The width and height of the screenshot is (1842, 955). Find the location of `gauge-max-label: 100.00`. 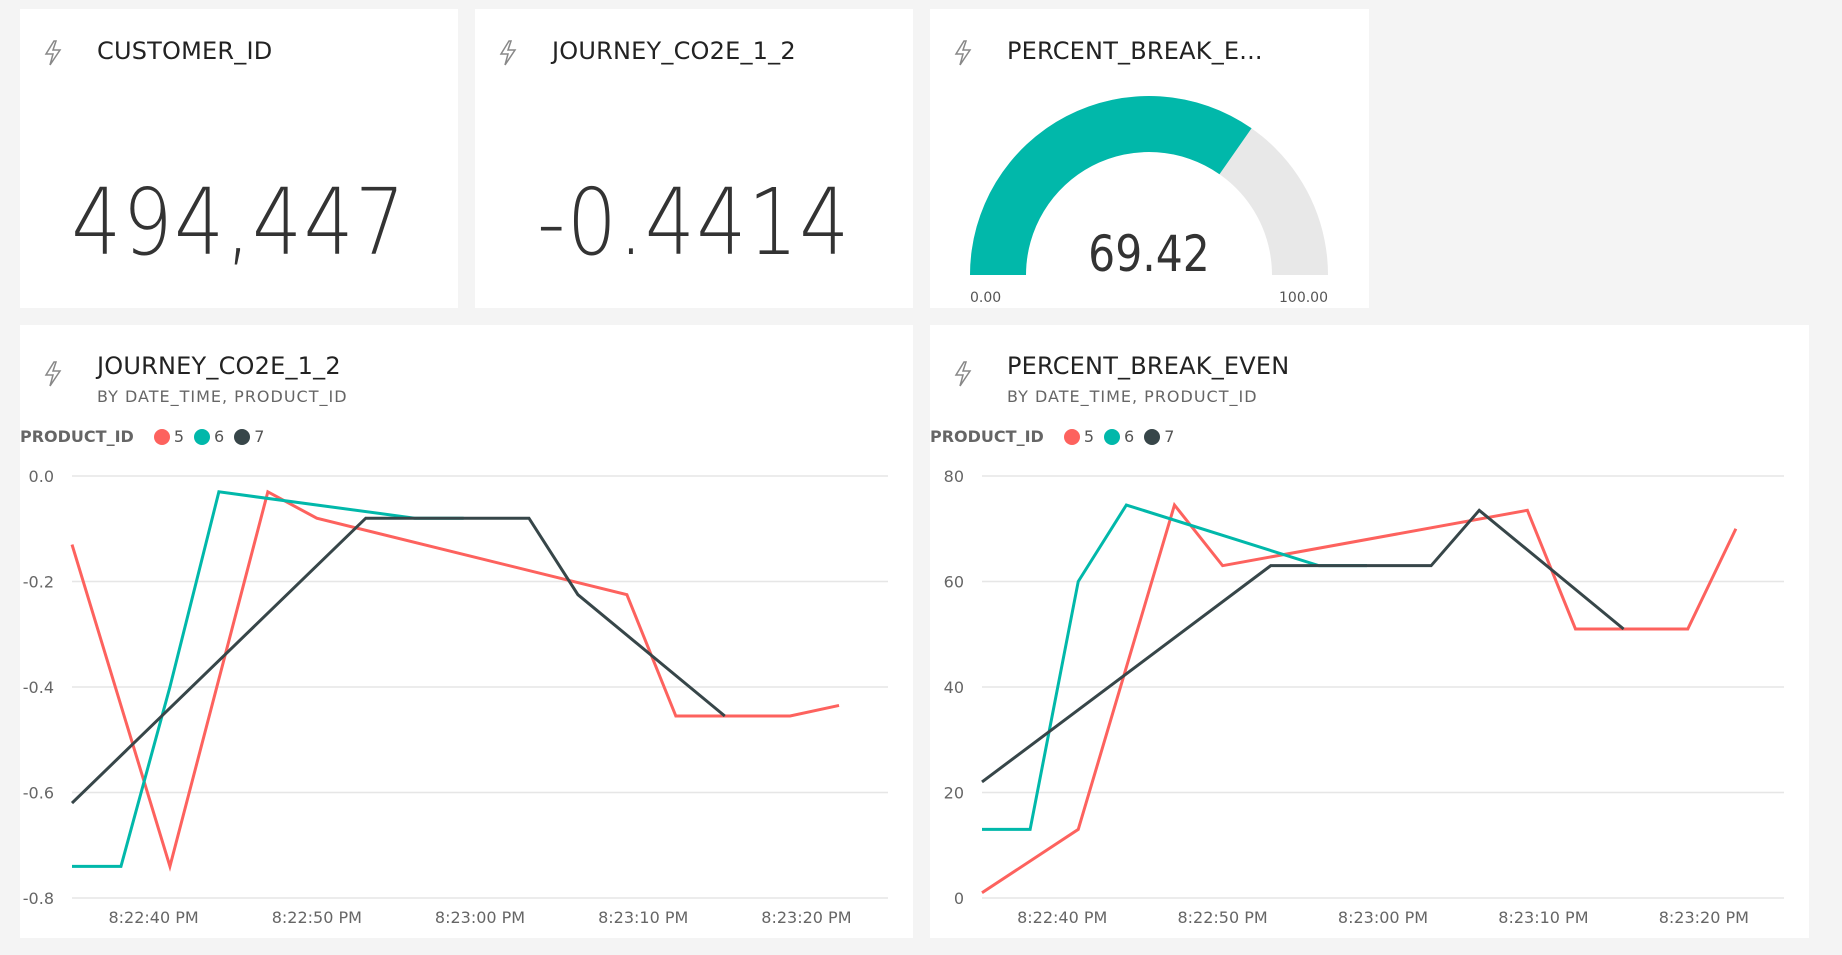

gauge-max-label: 100.00 is located at coordinates (1303, 298).